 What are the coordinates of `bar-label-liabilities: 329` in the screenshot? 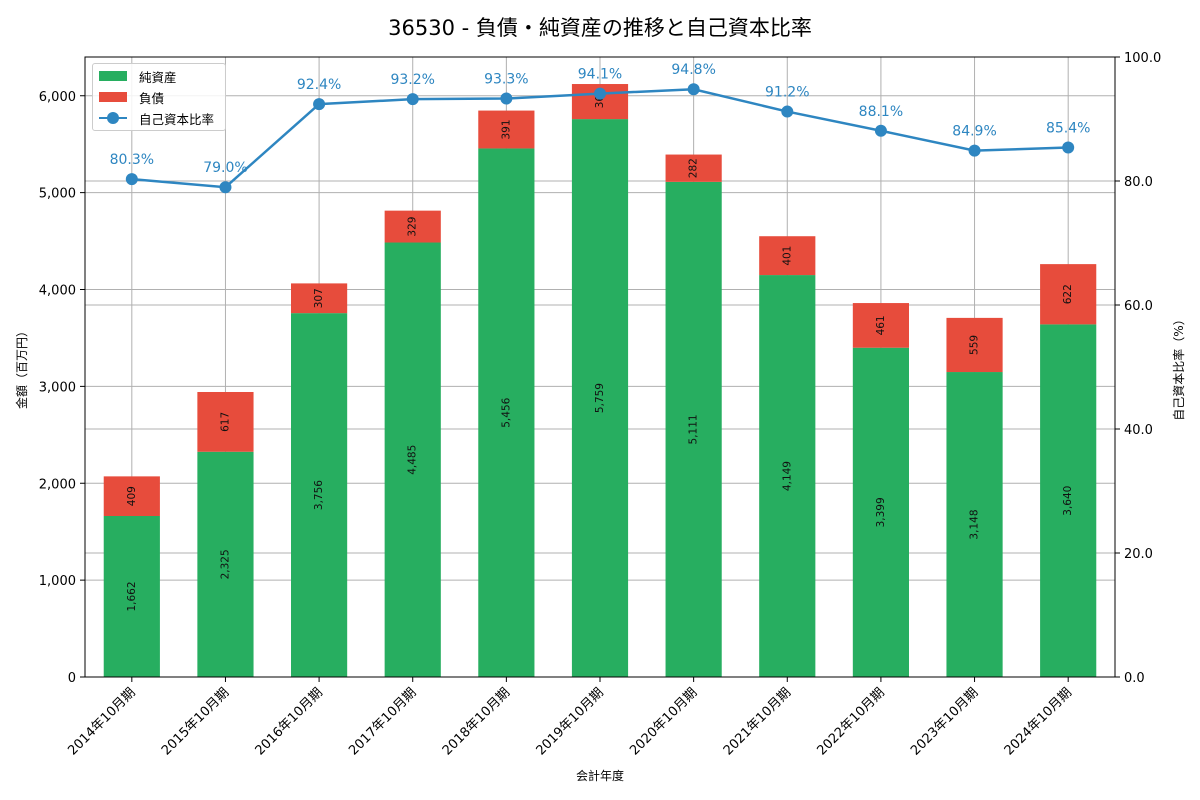 It's located at (413, 227).